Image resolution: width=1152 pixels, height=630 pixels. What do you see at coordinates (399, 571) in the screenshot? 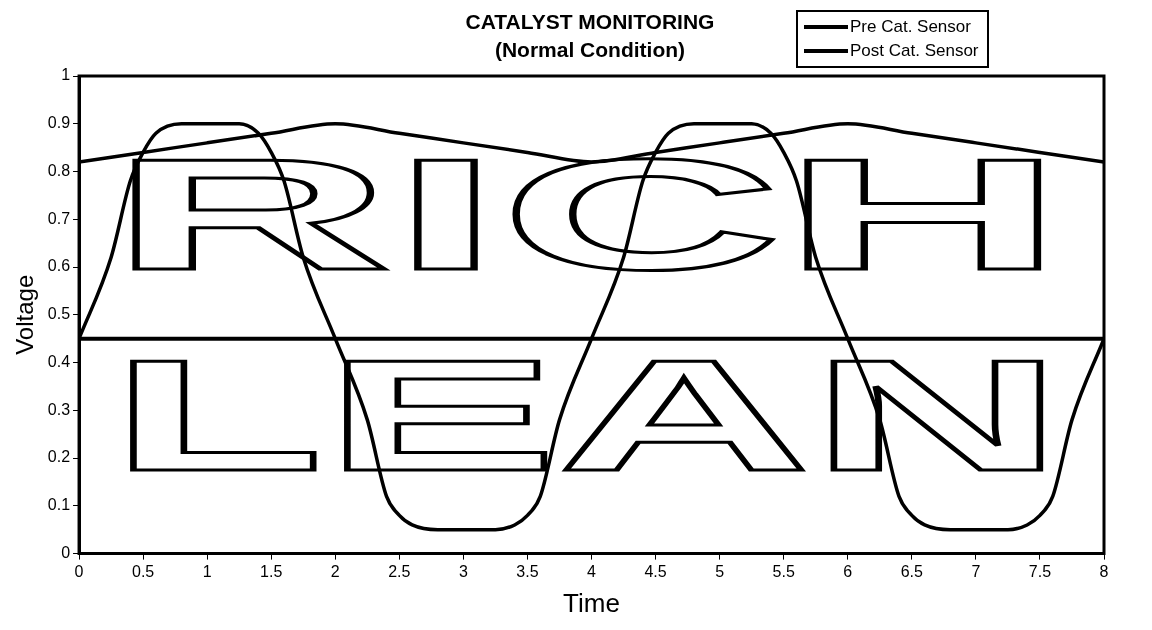
I see `x-tick-label: 2.5` at bounding box center [399, 571].